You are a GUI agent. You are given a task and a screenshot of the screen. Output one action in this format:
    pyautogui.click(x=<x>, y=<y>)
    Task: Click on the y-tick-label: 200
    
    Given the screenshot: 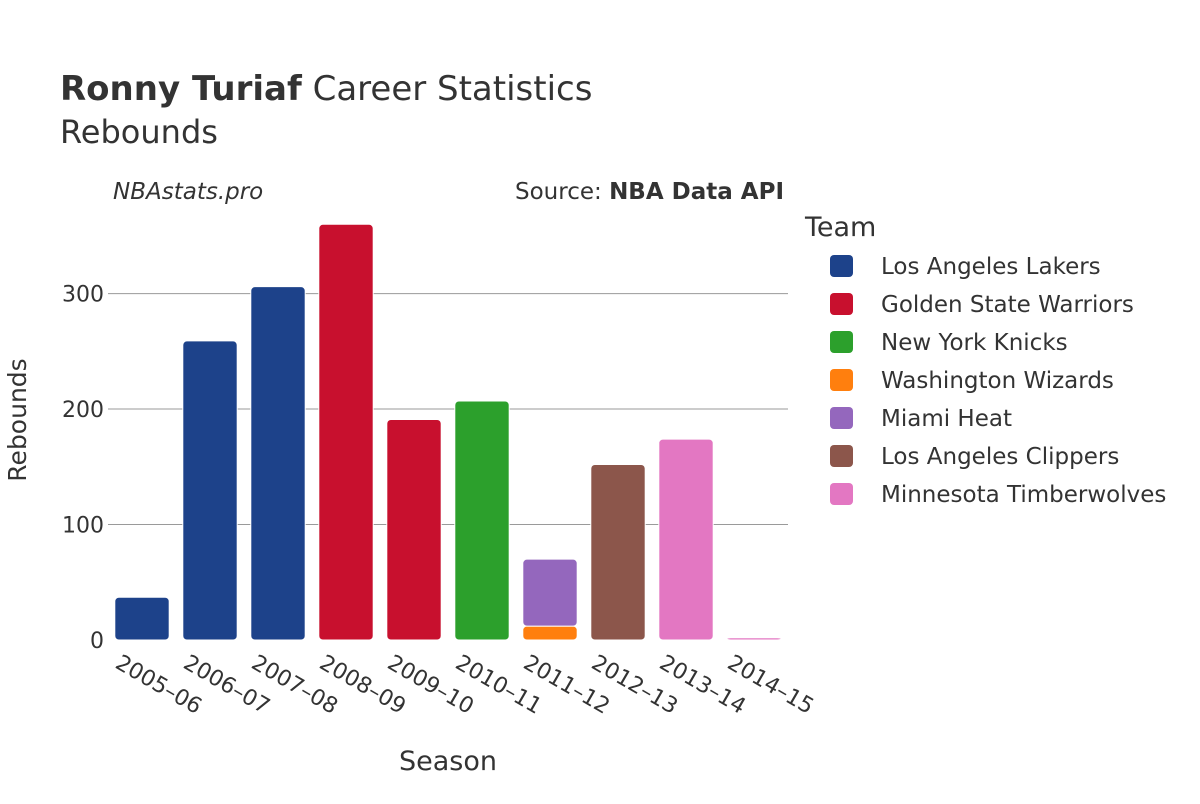 What is the action you would take?
    pyautogui.click(x=83, y=410)
    